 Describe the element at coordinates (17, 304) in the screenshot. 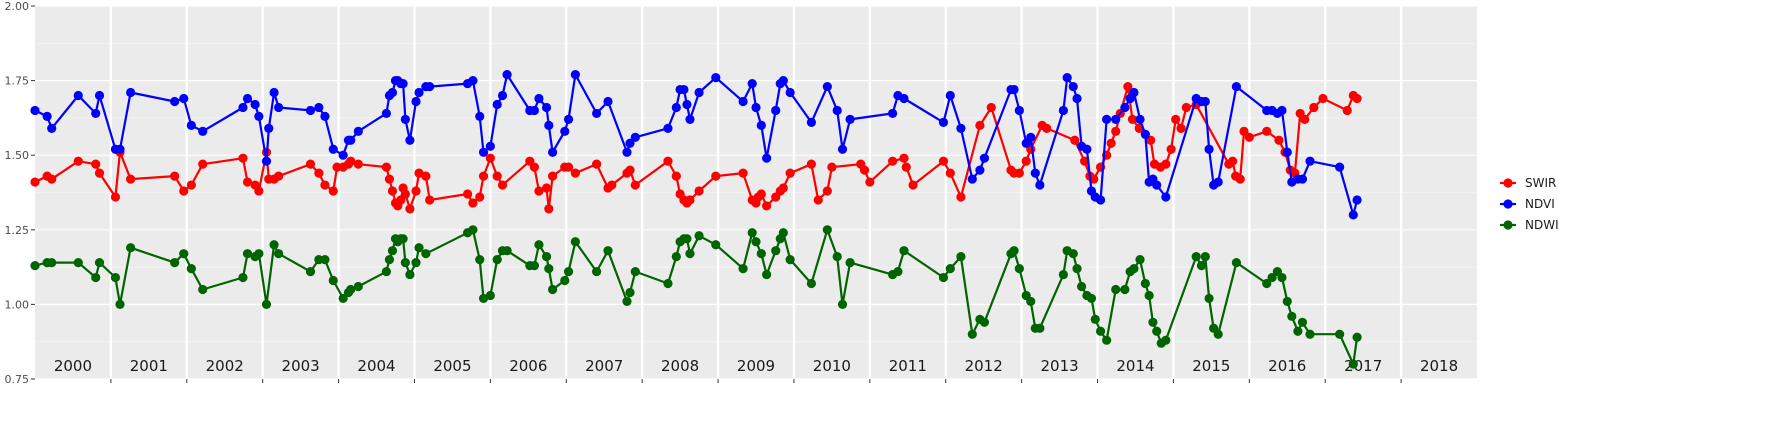

I see `y-tick-label-1: 1.00` at that location.